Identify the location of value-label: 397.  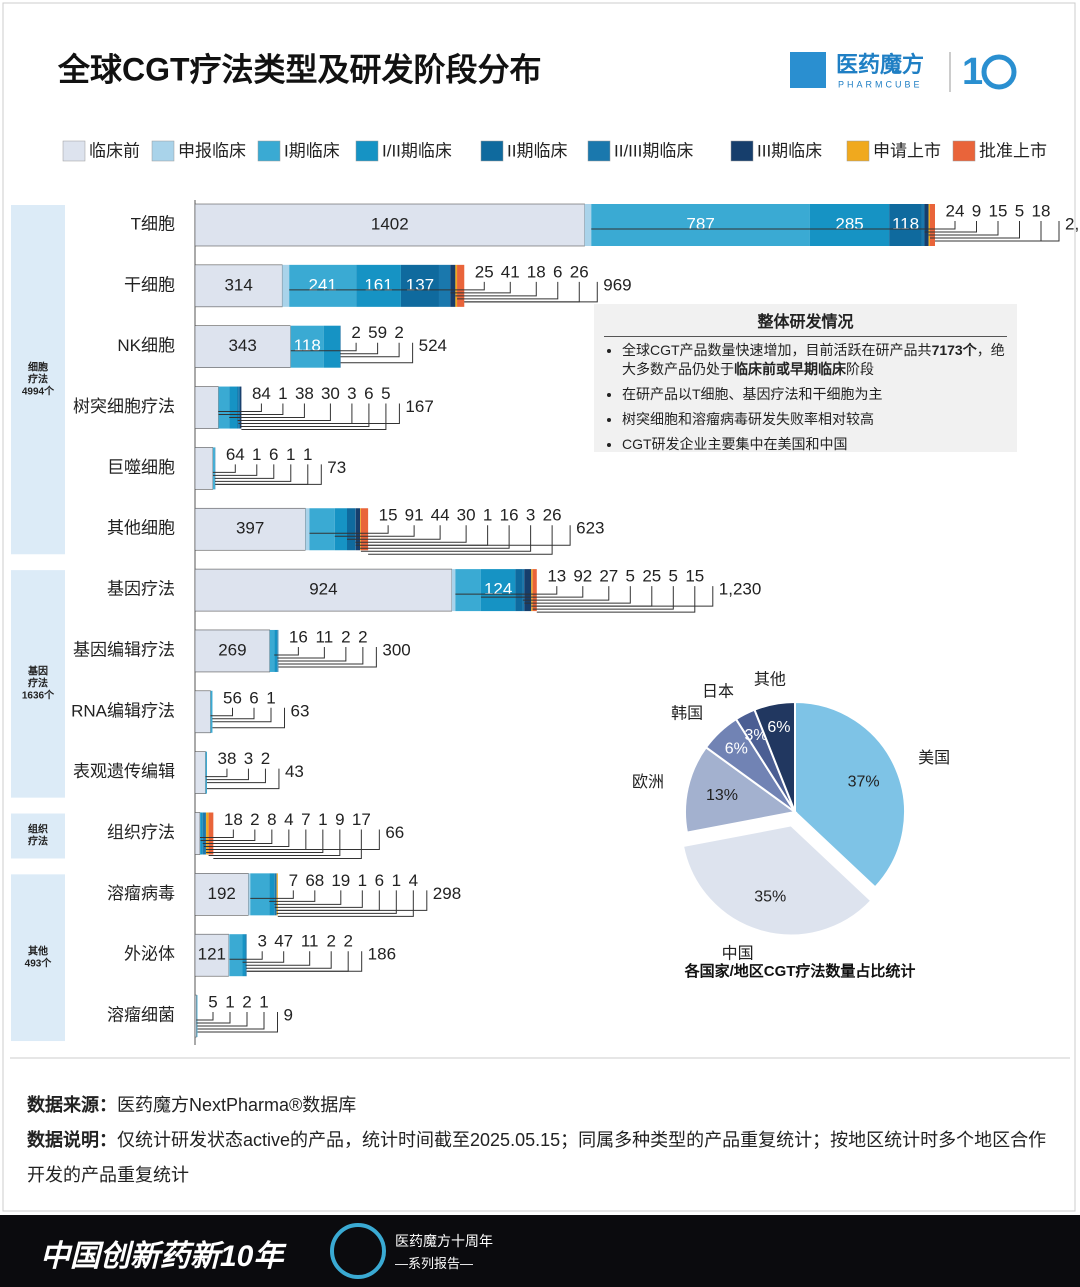
(250, 528).